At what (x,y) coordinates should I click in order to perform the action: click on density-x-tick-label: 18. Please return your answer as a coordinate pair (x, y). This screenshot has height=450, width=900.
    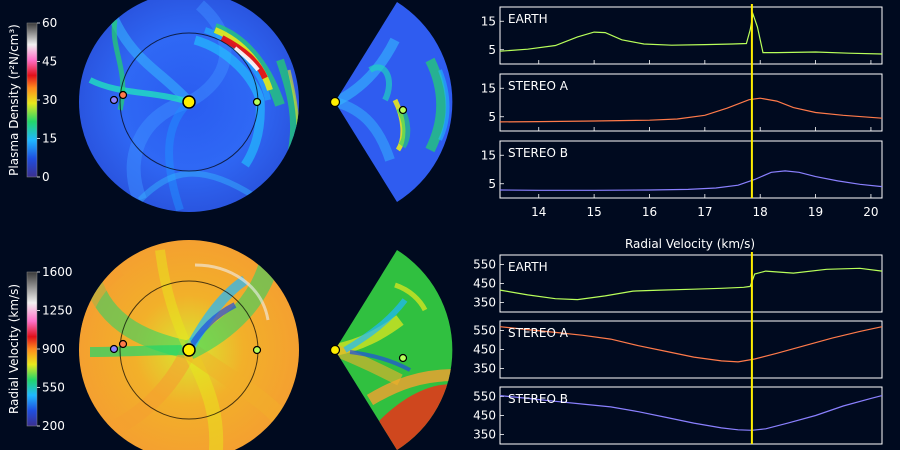
    Looking at the image, I should click on (760, 212).